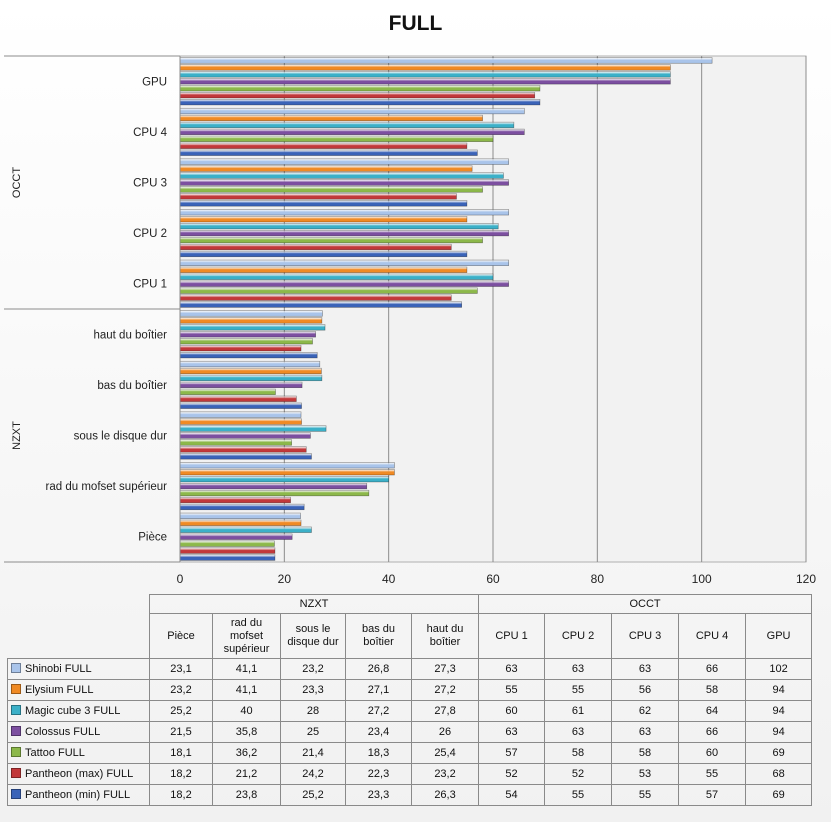 Image resolution: width=831 pixels, height=822 pixels. What do you see at coordinates (512, 774) in the screenshot?
I see `table-cell: 52` at bounding box center [512, 774].